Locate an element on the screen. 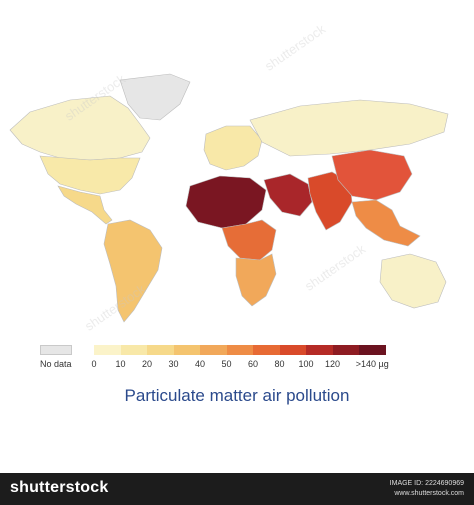 This screenshot has width=474, height=505. legend-color-bar is located at coordinates (240, 350).